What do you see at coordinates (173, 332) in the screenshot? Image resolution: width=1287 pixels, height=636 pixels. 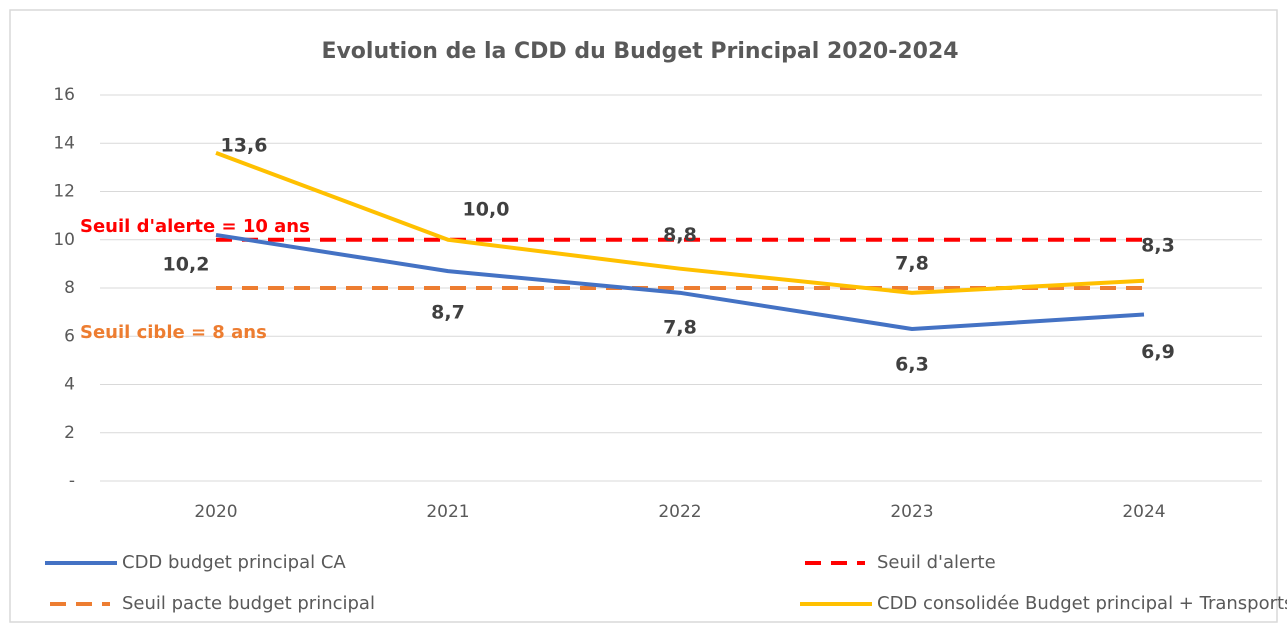 I see `annotation: Seuil cible = 8 ans` at bounding box center [173, 332].